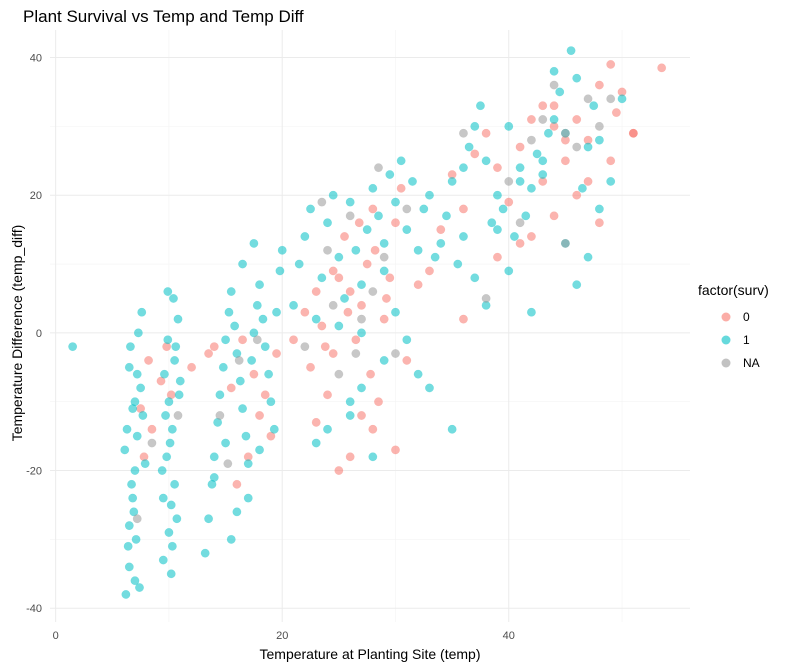 The image size is (803, 668). I want to click on legend: factor(surv) 0 1 NA, so click(733, 326).